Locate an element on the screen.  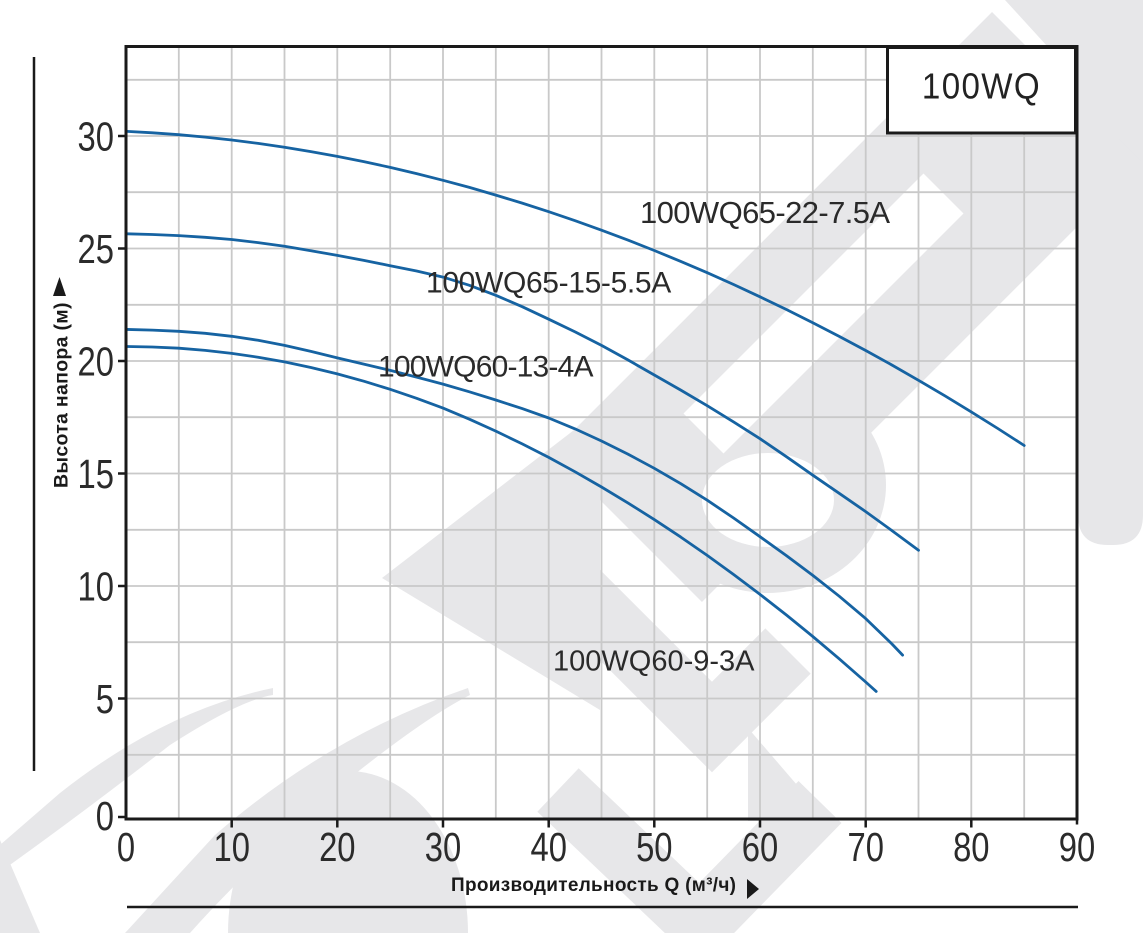
svg-text: 80 is located at coordinates (971, 846).